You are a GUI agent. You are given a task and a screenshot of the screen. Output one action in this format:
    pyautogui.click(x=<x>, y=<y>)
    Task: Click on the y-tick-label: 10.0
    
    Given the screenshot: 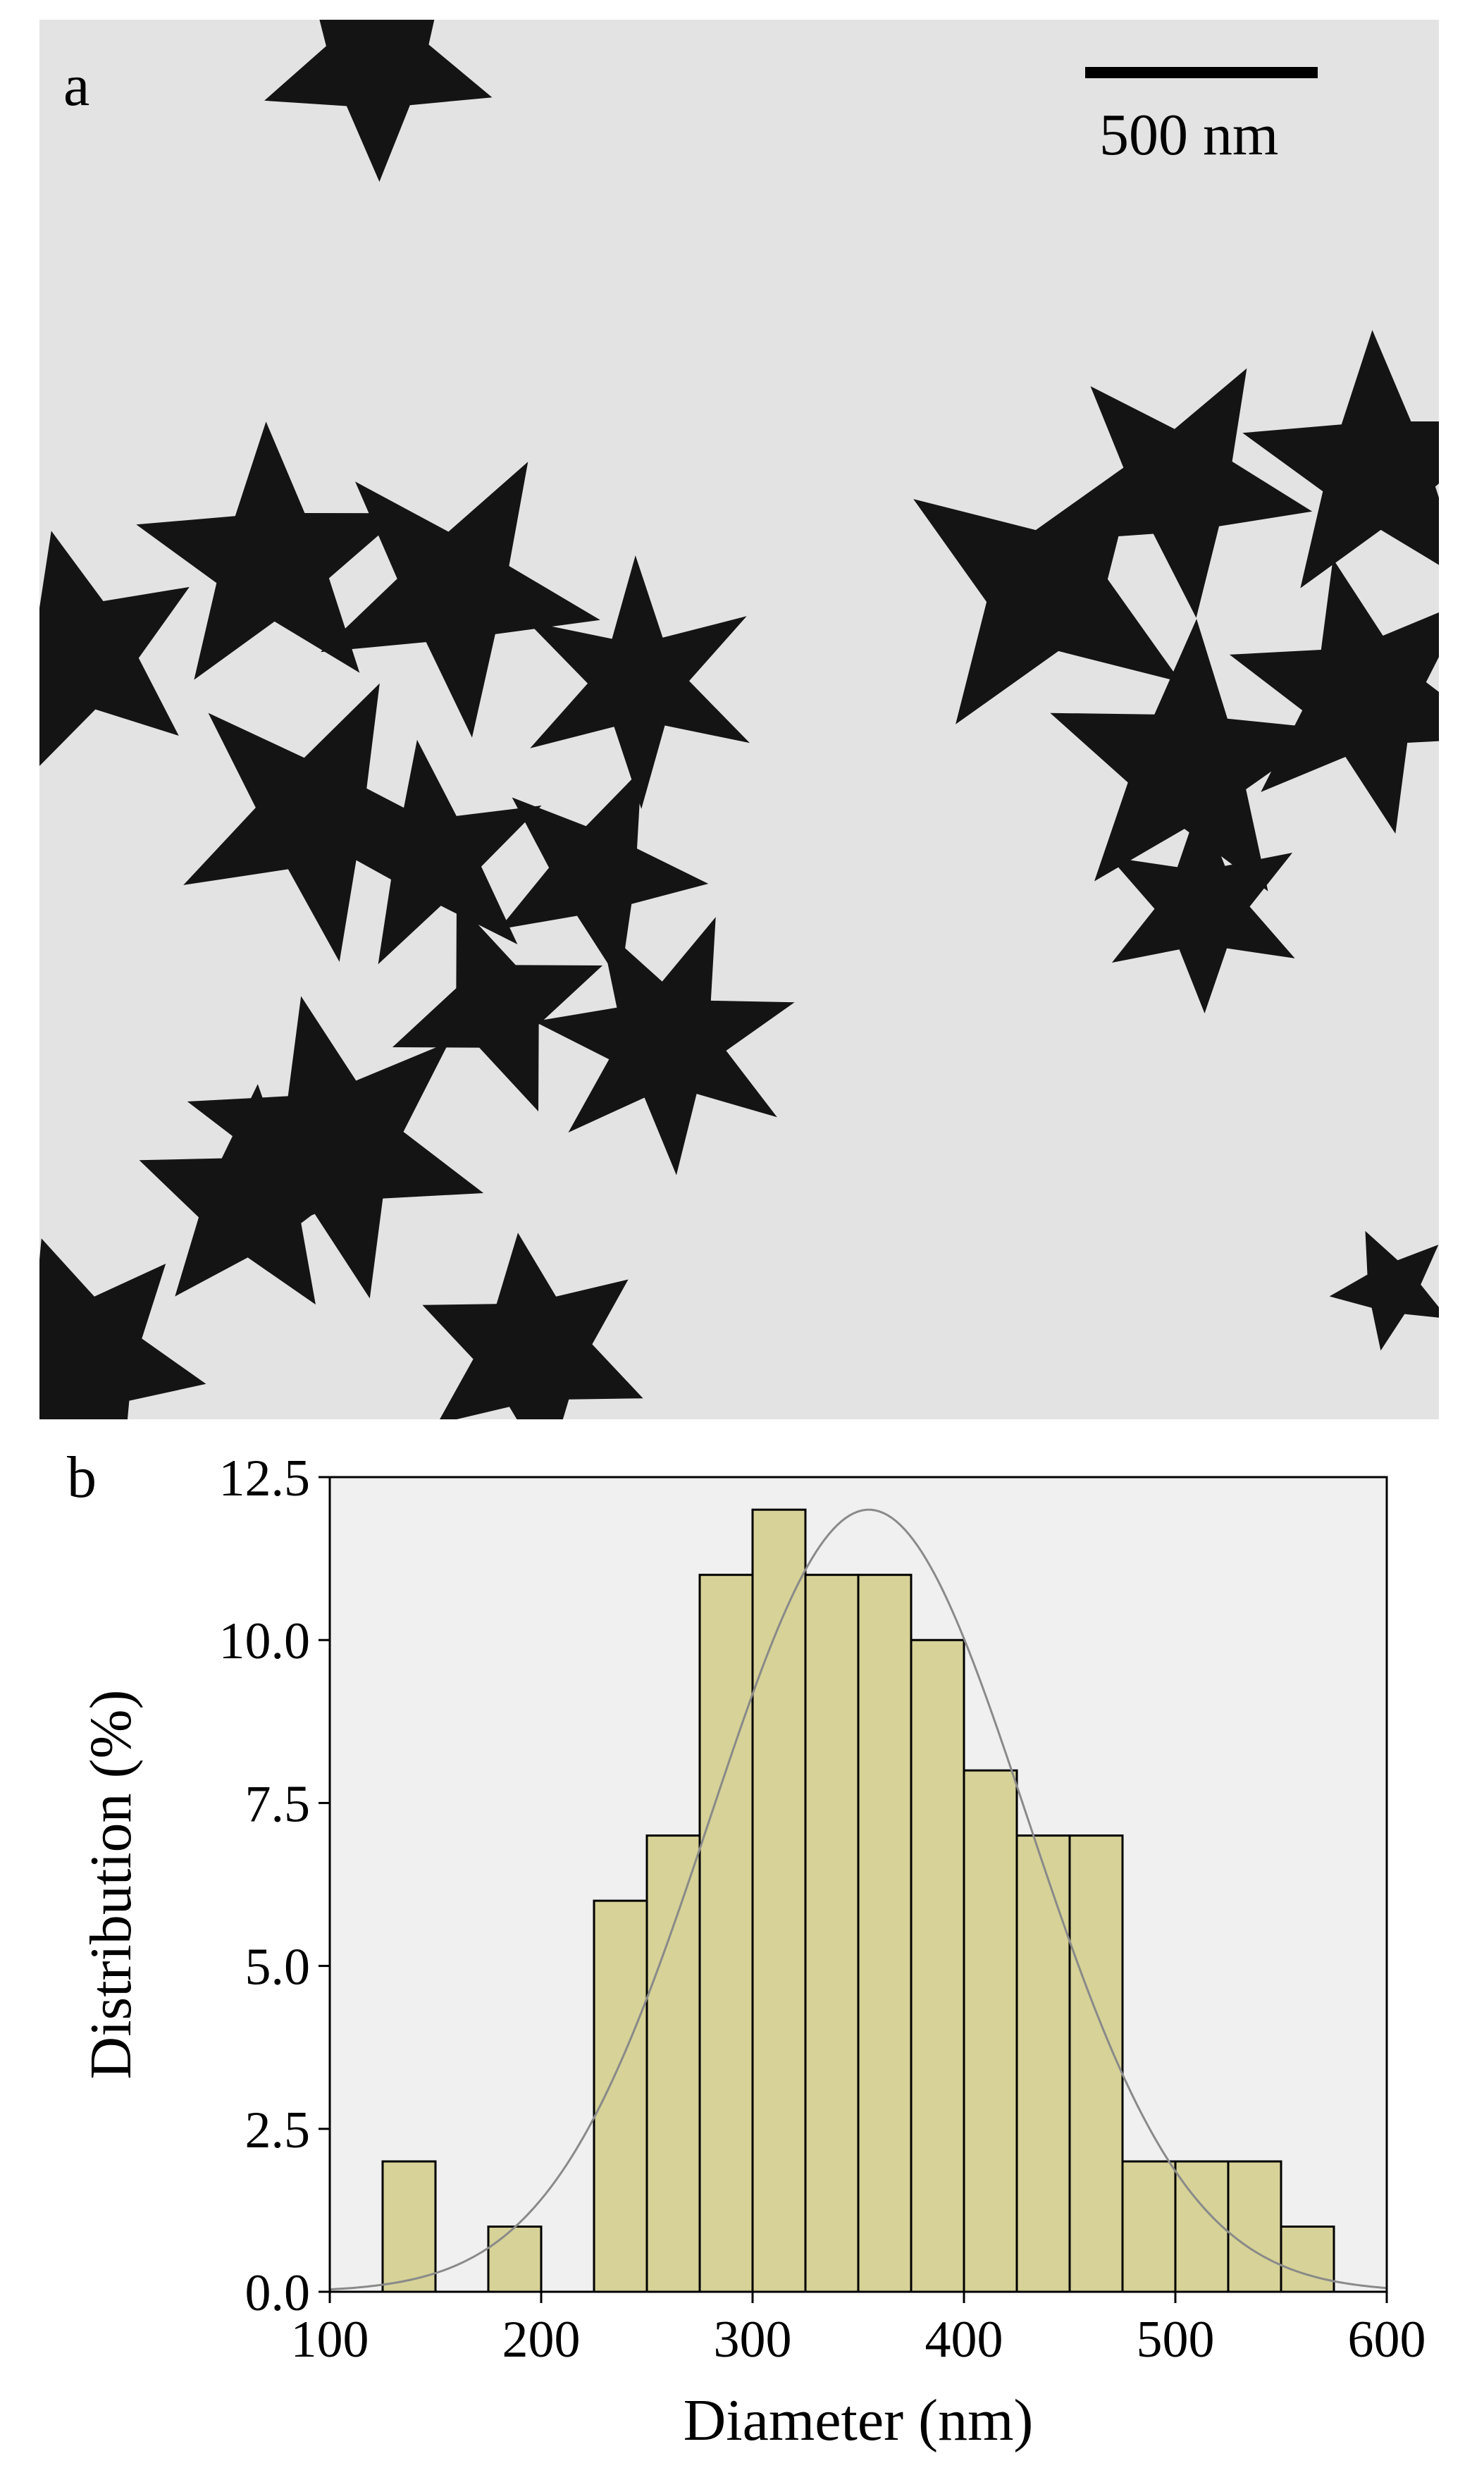 What is the action you would take?
    pyautogui.click(x=265, y=1641)
    